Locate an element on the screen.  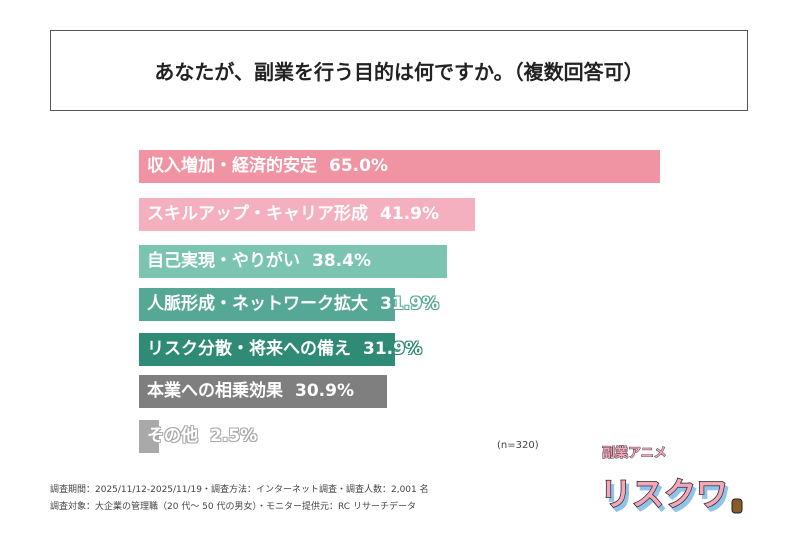
risukuwa-logo: 副業アニメ リスクワ is located at coordinates (671, 479).